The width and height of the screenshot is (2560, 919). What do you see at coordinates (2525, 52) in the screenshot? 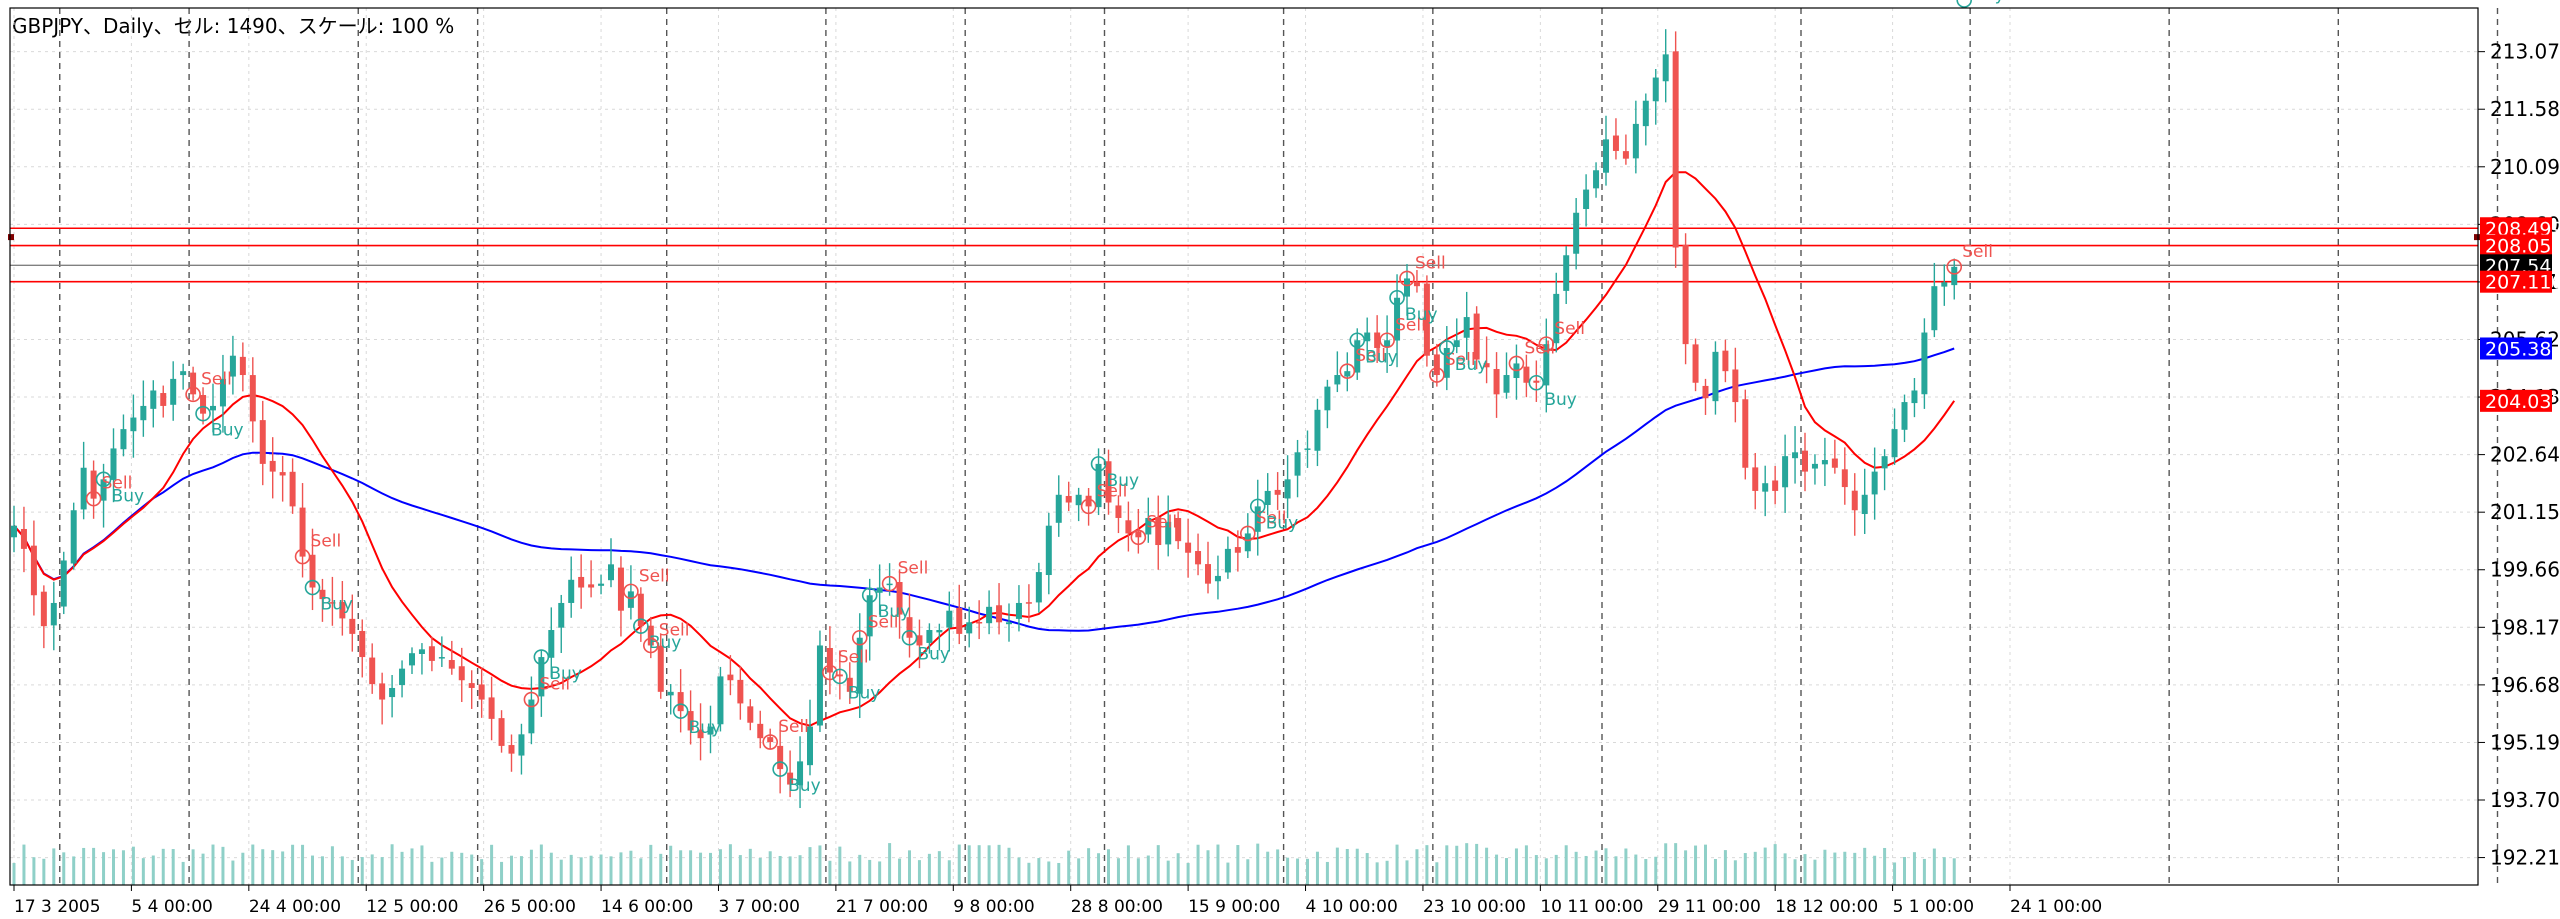
I see `y-tick-label: 213.070` at bounding box center [2525, 52].